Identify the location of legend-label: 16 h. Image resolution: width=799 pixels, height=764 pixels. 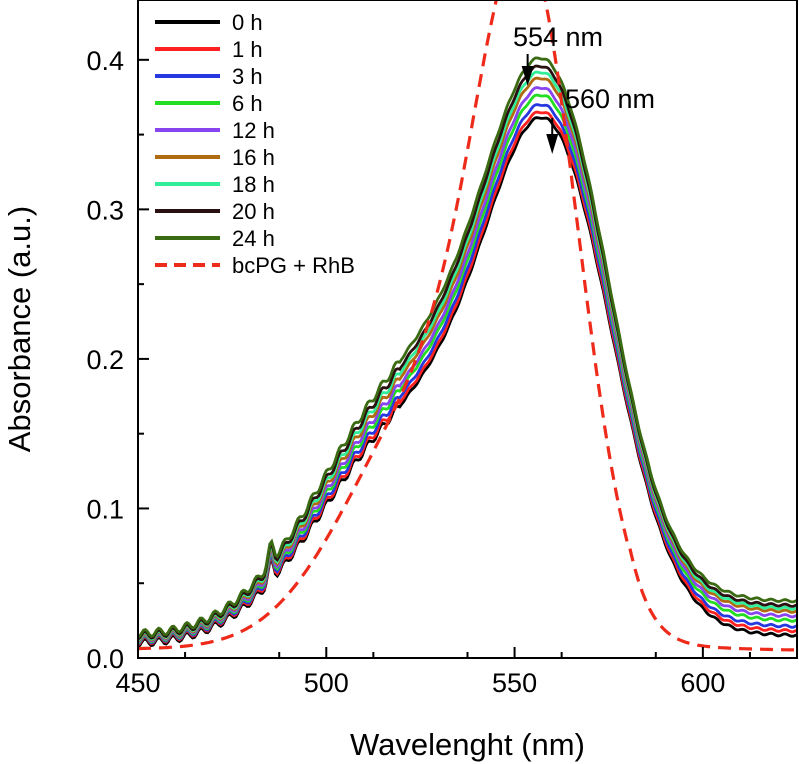
(253, 157).